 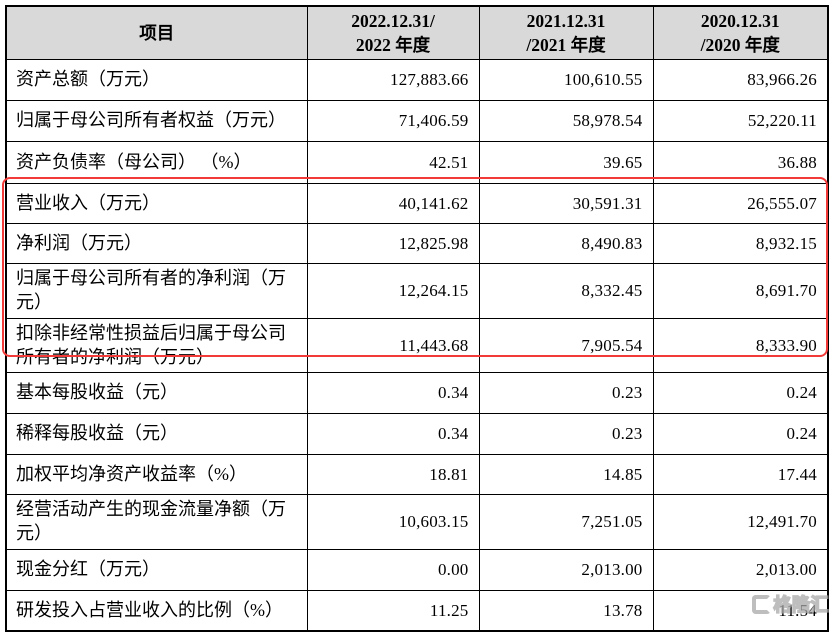 I want to click on header-2022-line1: 2022.12.31/, so click(x=393, y=21).